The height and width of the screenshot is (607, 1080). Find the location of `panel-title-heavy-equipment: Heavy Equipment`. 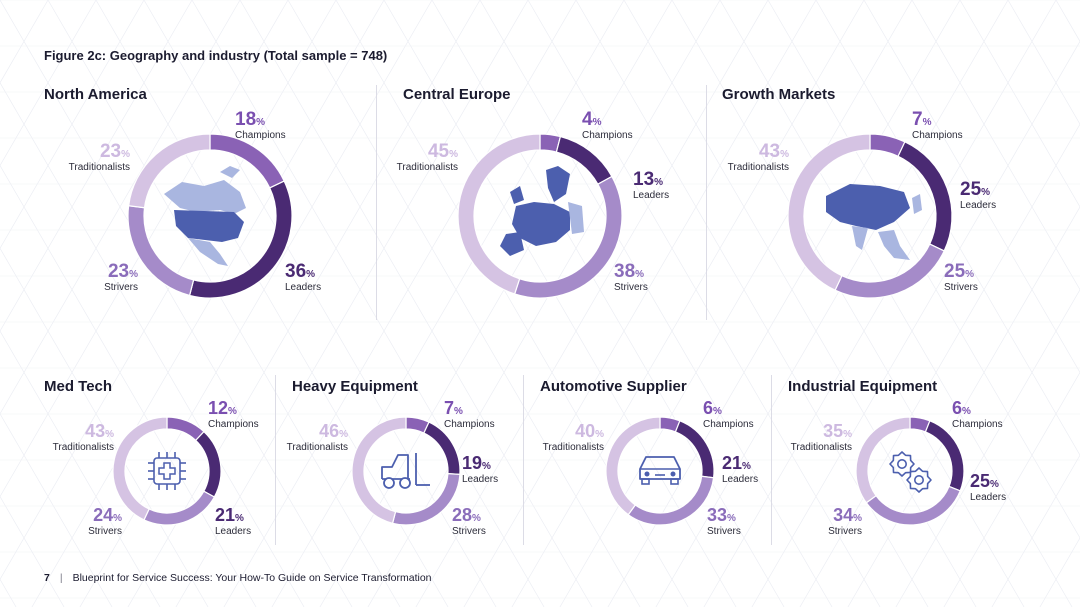

panel-title-heavy-equipment: Heavy Equipment is located at coordinates (355, 386).